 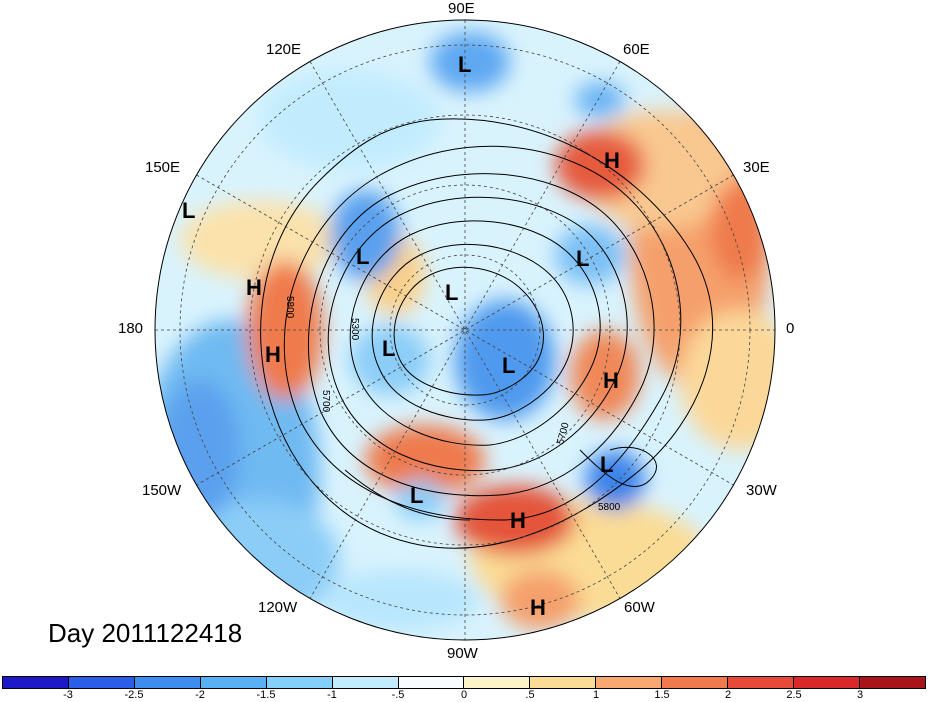 What do you see at coordinates (662, 695) in the screenshot?
I see `colorbar-tick-label: 1.5` at bounding box center [662, 695].